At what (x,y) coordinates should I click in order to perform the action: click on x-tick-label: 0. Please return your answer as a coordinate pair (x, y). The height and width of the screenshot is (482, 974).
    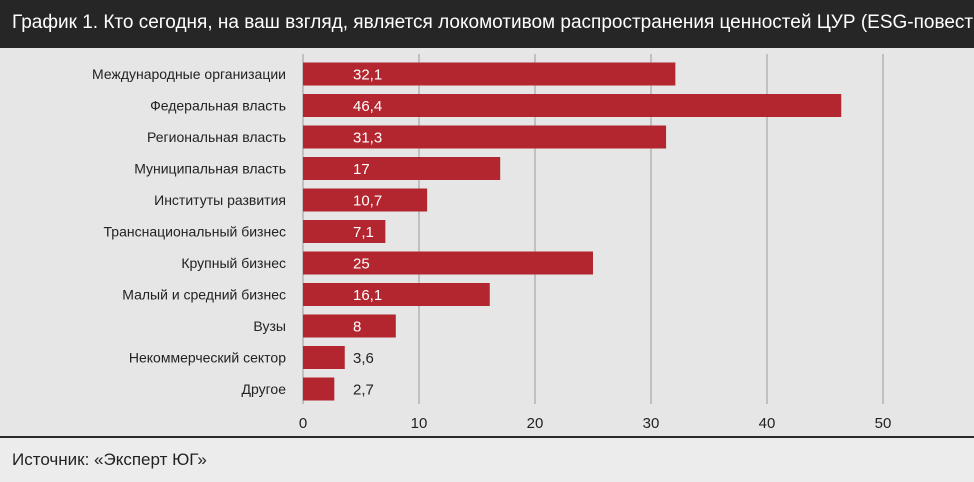
    Looking at the image, I should click on (303, 423).